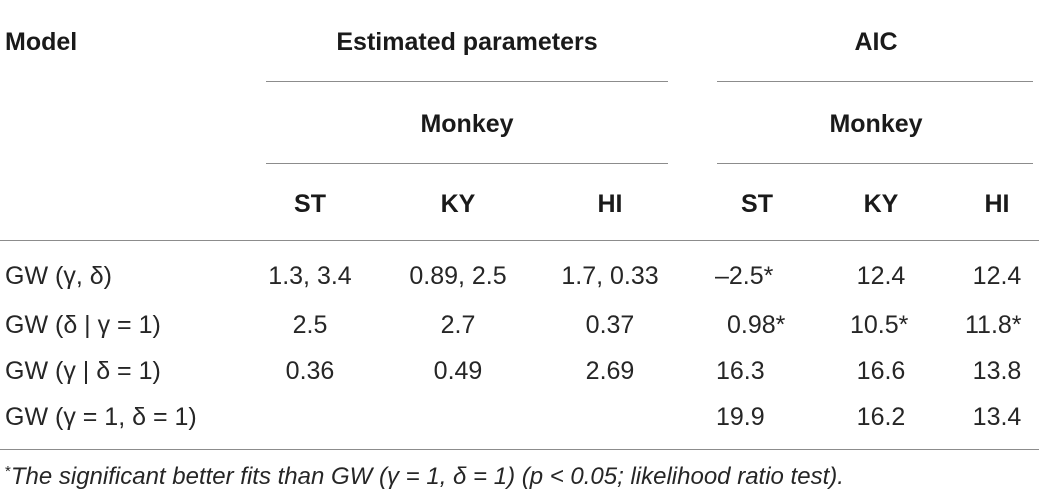 The width and height of the screenshot is (1039, 503). Describe the element at coordinates (8, 471) in the screenshot. I see `footnote-marker: *` at that location.